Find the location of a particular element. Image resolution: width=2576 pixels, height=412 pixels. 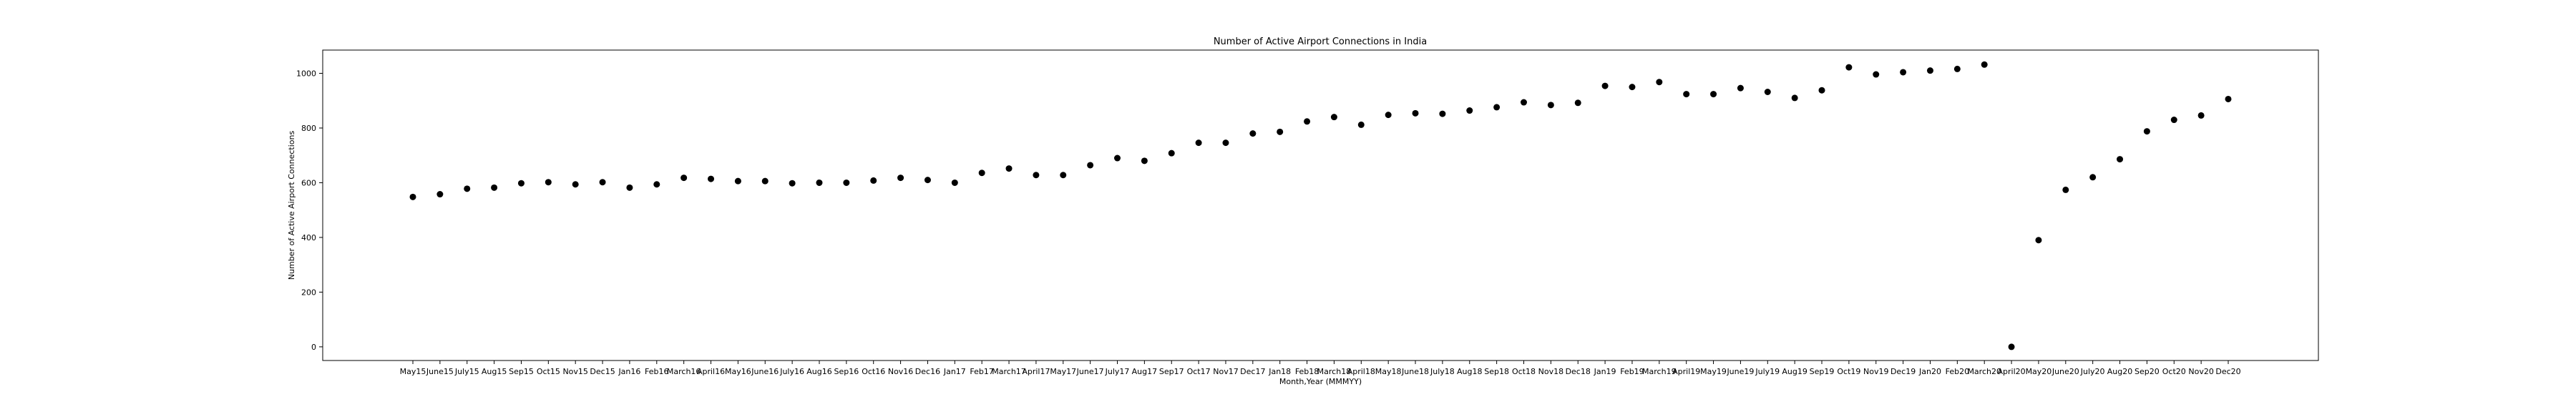

y-tick-label: 1000 is located at coordinates (306, 74).